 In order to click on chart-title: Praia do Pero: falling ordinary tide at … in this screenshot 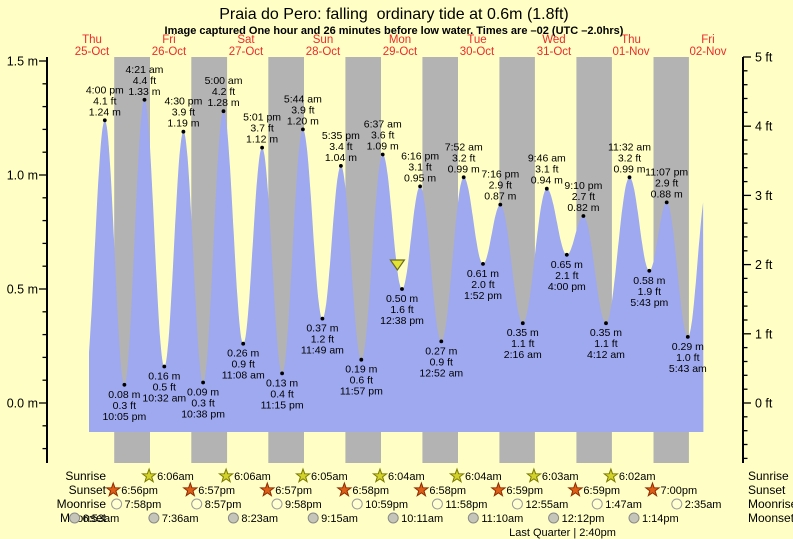, I will do `click(394, 14)`.